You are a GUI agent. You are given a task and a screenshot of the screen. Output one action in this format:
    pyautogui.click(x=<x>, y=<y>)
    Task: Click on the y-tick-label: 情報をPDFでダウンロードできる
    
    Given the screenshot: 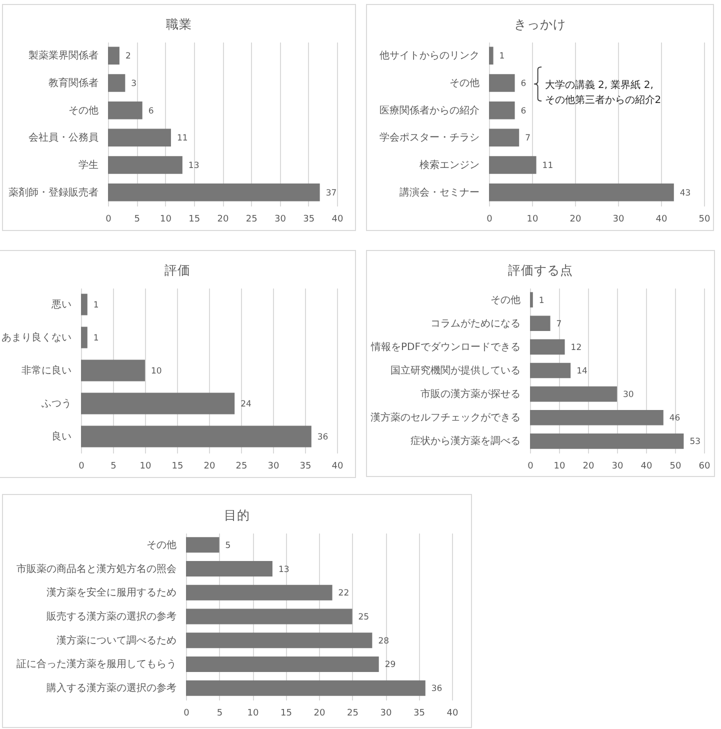 What is the action you would take?
    pyautogui.click(x=445, y=346)
    